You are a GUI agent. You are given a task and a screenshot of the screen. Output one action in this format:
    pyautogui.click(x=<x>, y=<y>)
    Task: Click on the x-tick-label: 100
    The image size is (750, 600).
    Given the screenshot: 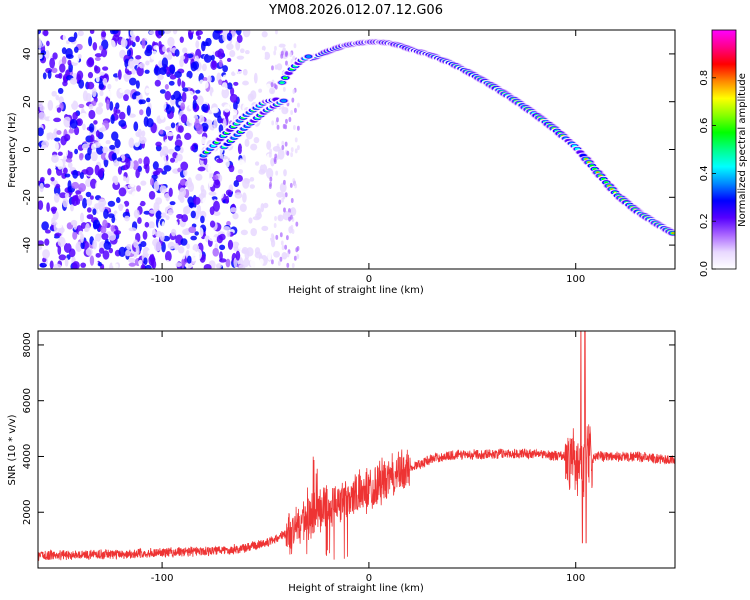 What is the action you would take?
    pyautogui.click(x=575, y=279)
    